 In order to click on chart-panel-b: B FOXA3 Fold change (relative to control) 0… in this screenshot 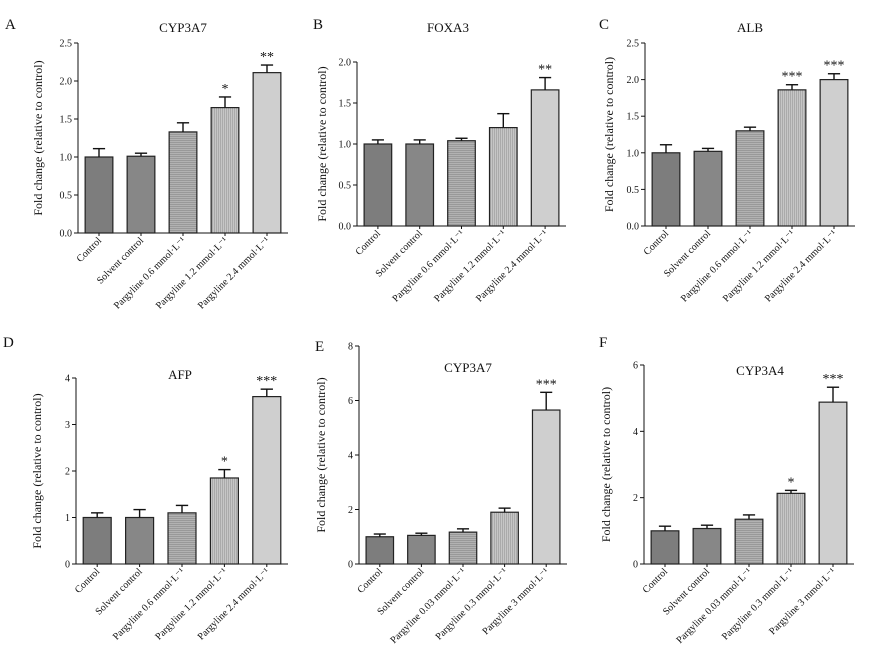, I will do `click(439, 161)`.